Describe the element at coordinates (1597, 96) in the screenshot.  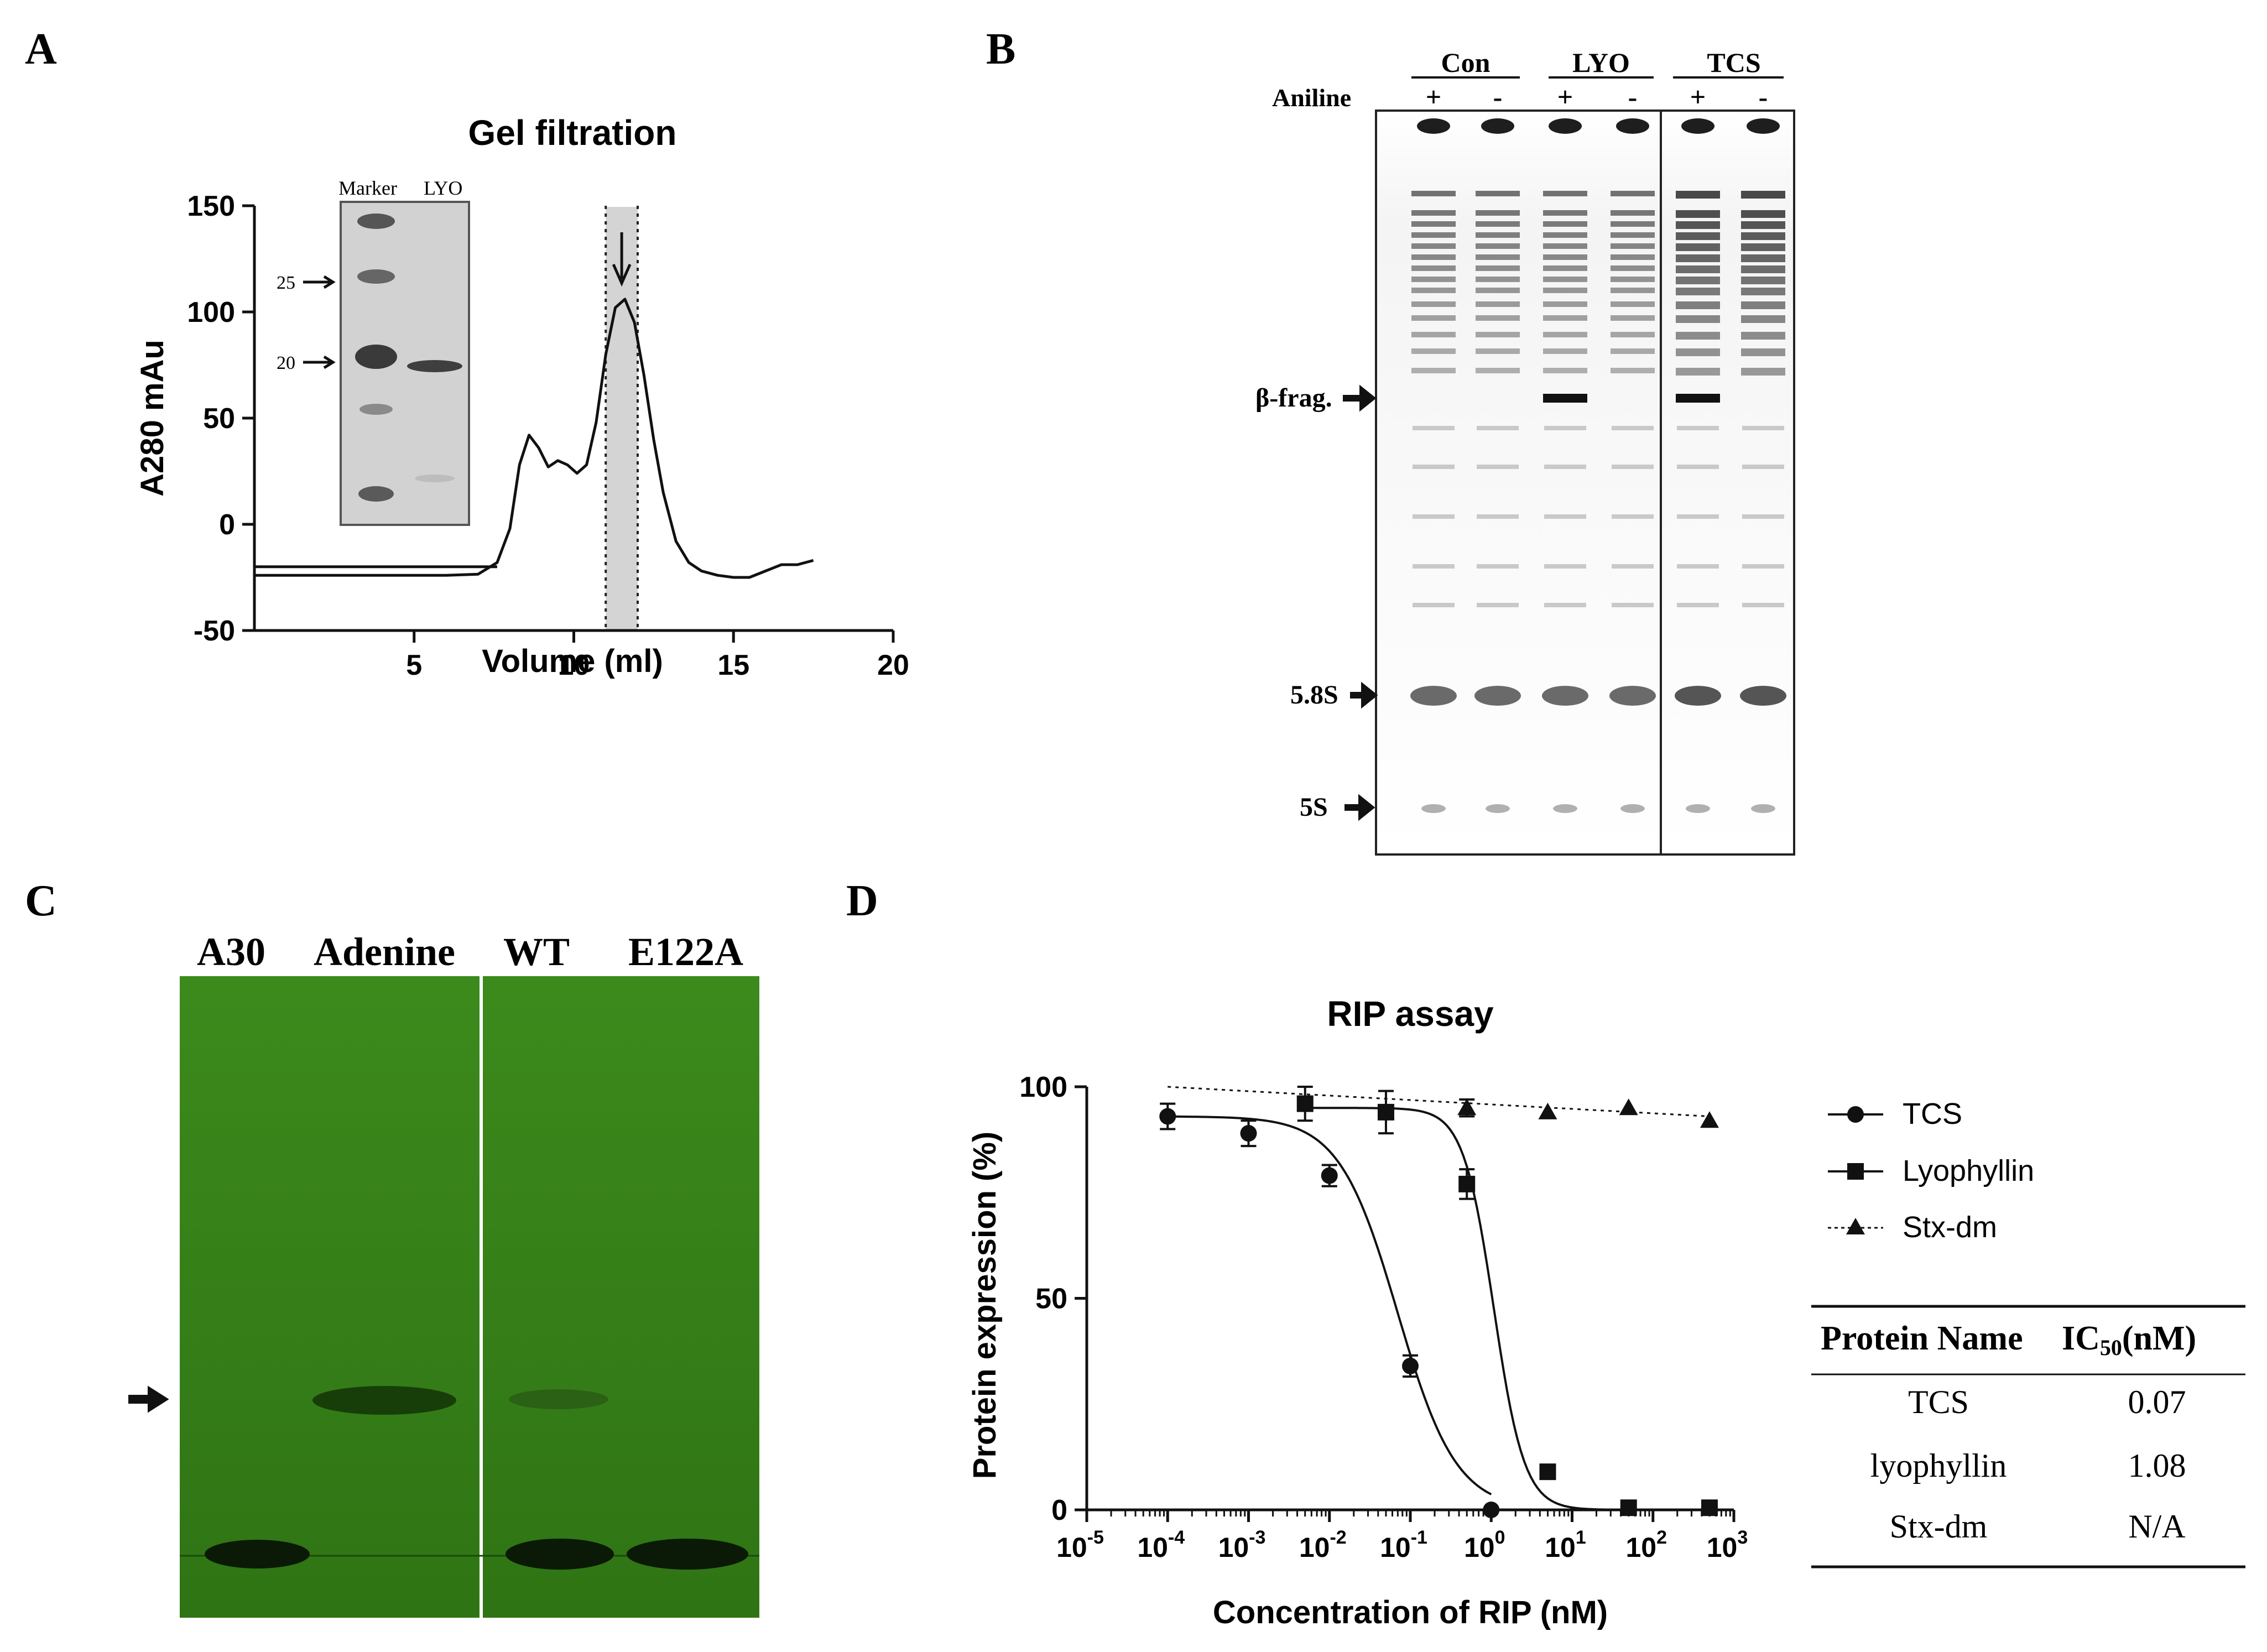
I see `aniline-lane-signs: + - + - + -` at that location.